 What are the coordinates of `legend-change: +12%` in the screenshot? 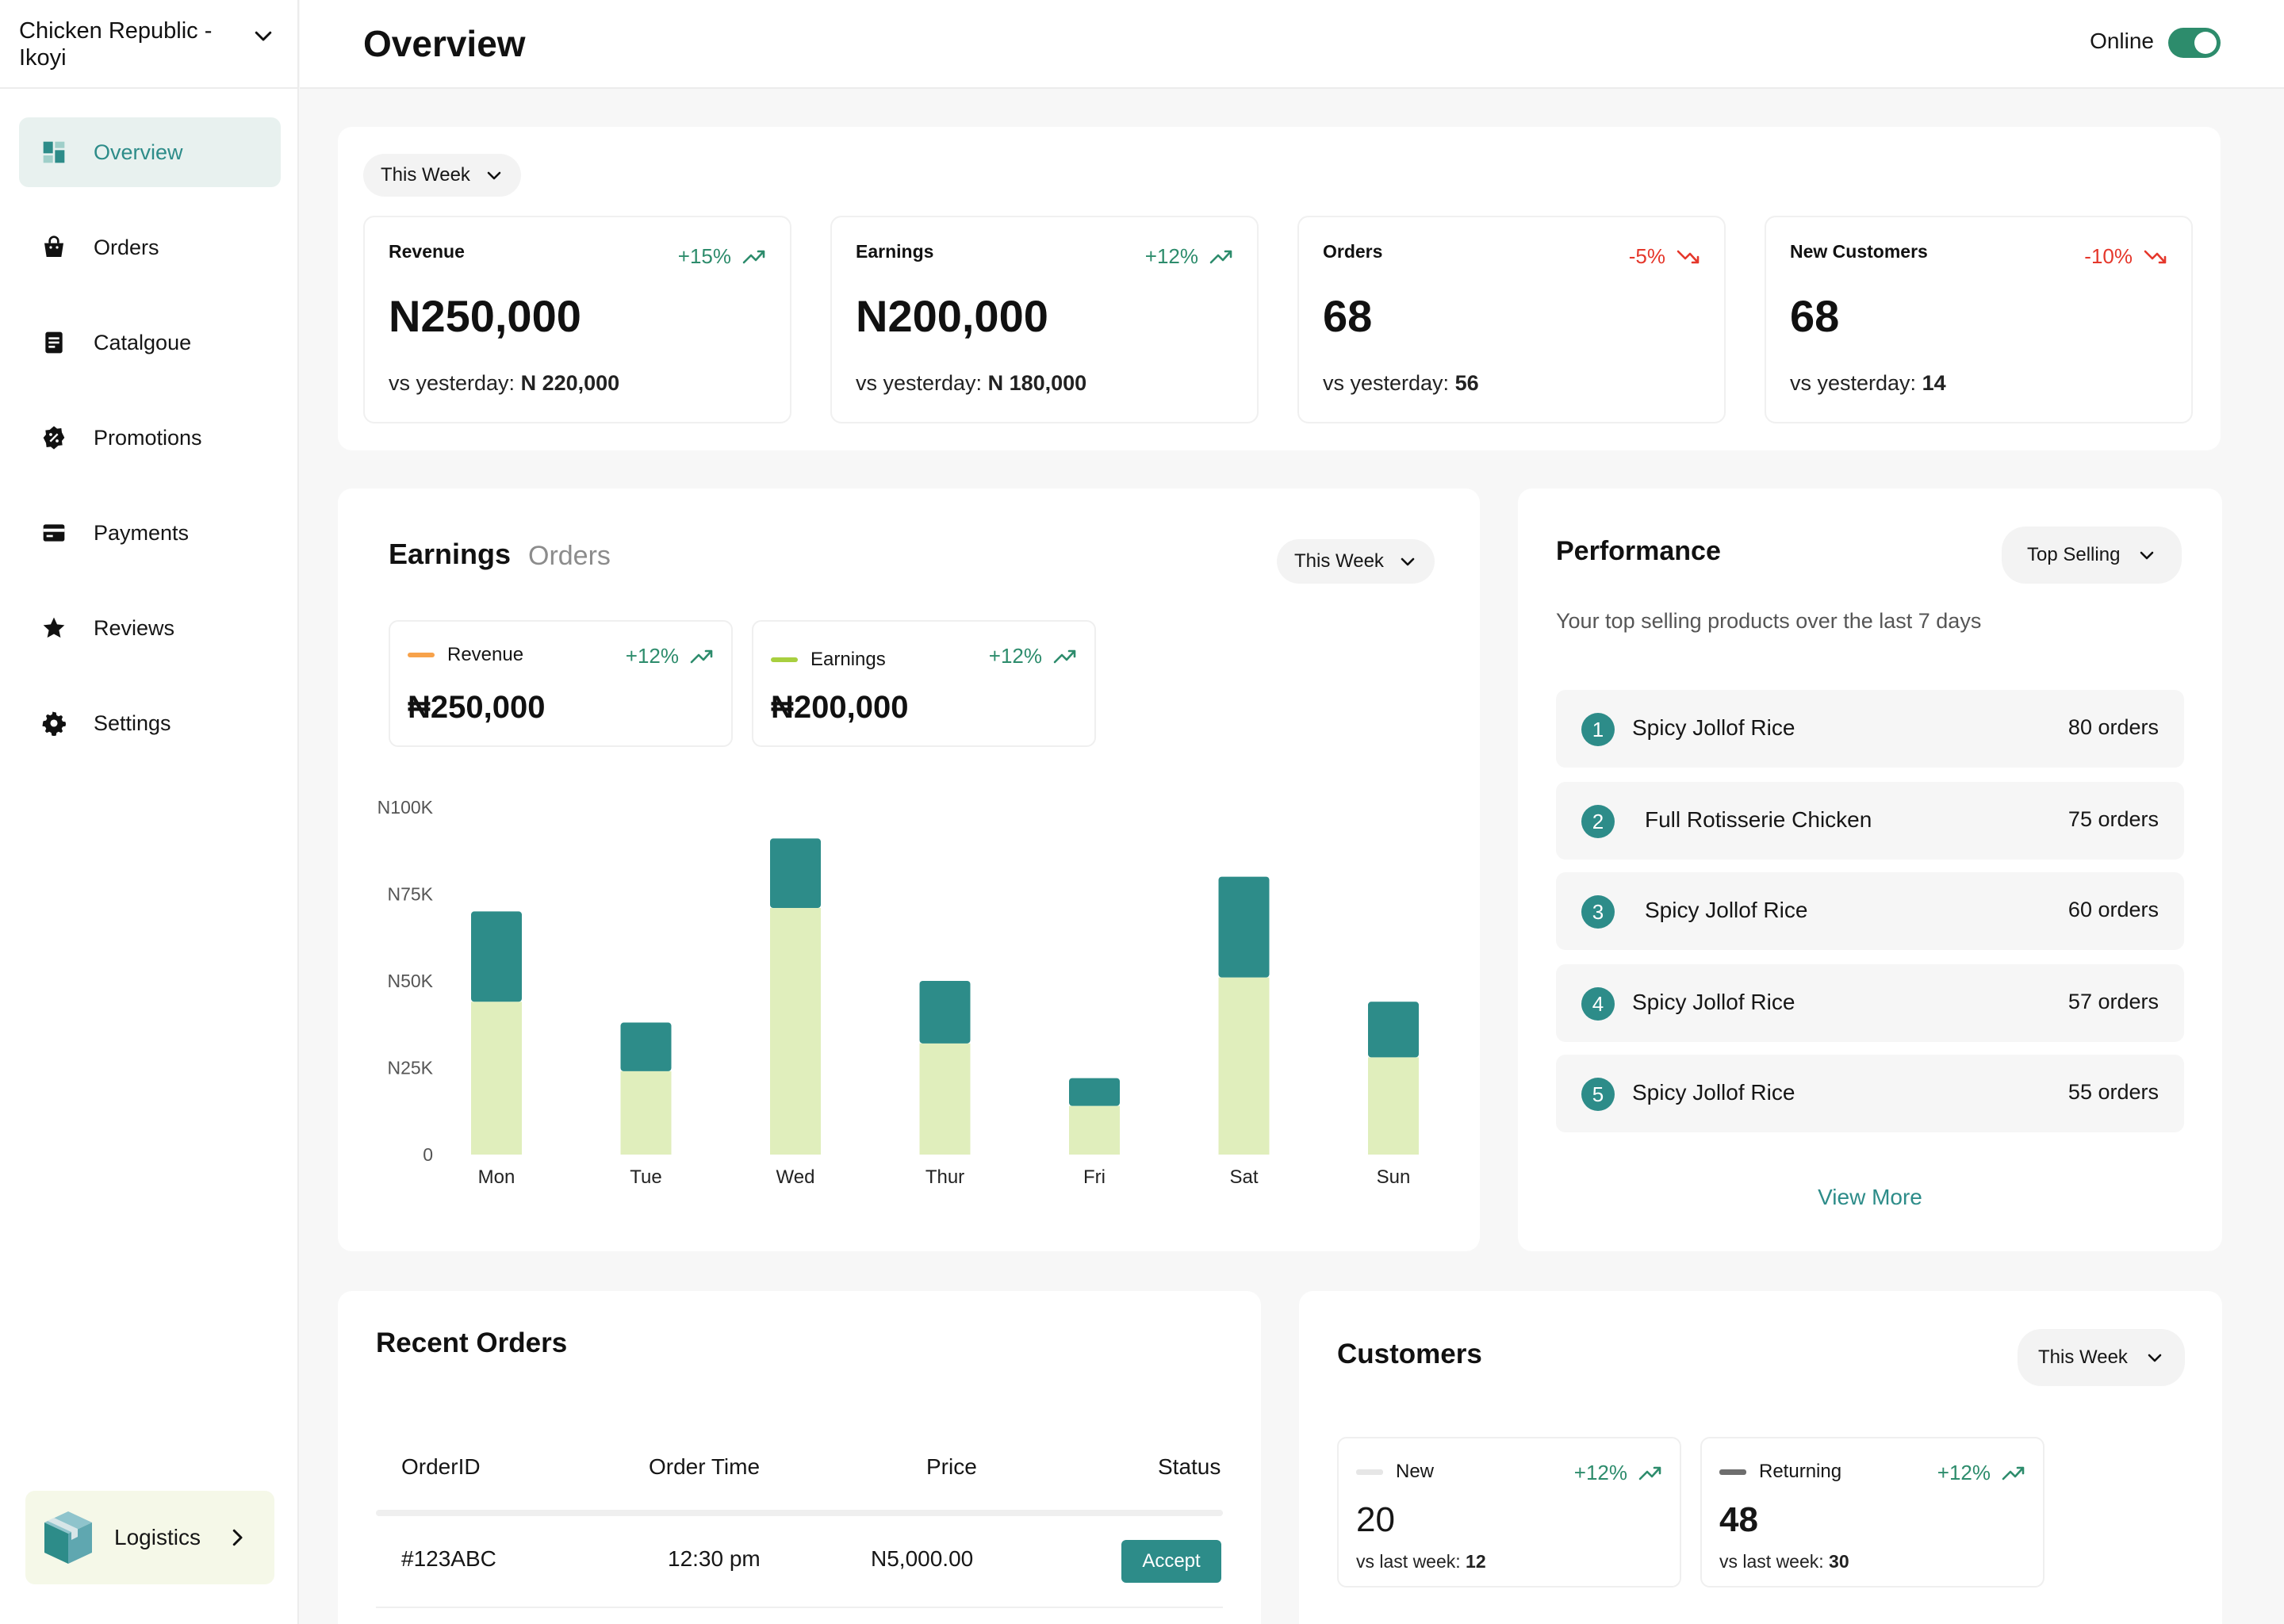 It's located at (670, 656).